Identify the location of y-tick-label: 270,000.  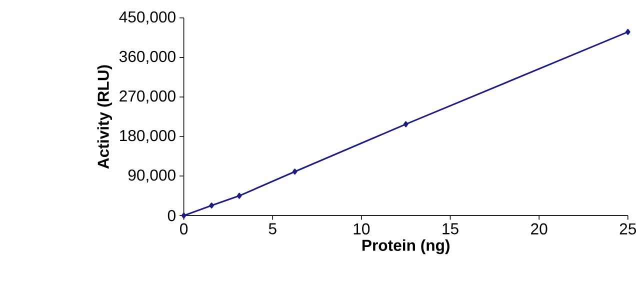
(148, 97).